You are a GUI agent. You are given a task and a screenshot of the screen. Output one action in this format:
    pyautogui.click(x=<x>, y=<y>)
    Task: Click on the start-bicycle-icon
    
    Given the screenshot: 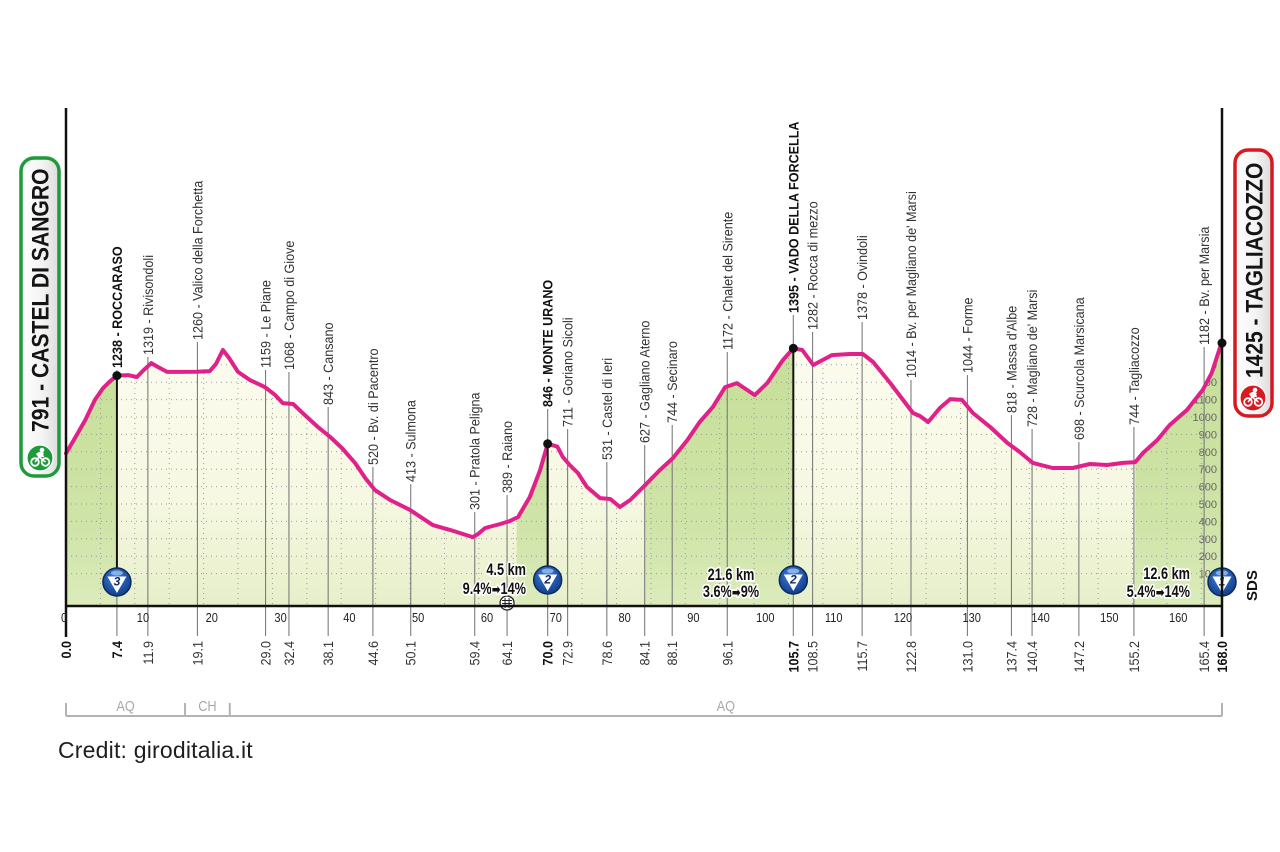 What is the action you would take?
    pyautogui.click(x=40, y=458)
    